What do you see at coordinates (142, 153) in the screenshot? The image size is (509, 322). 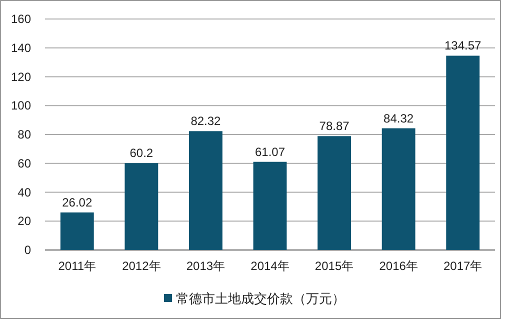 I see `data-label: 60.2` at bounding box center [142, 153].